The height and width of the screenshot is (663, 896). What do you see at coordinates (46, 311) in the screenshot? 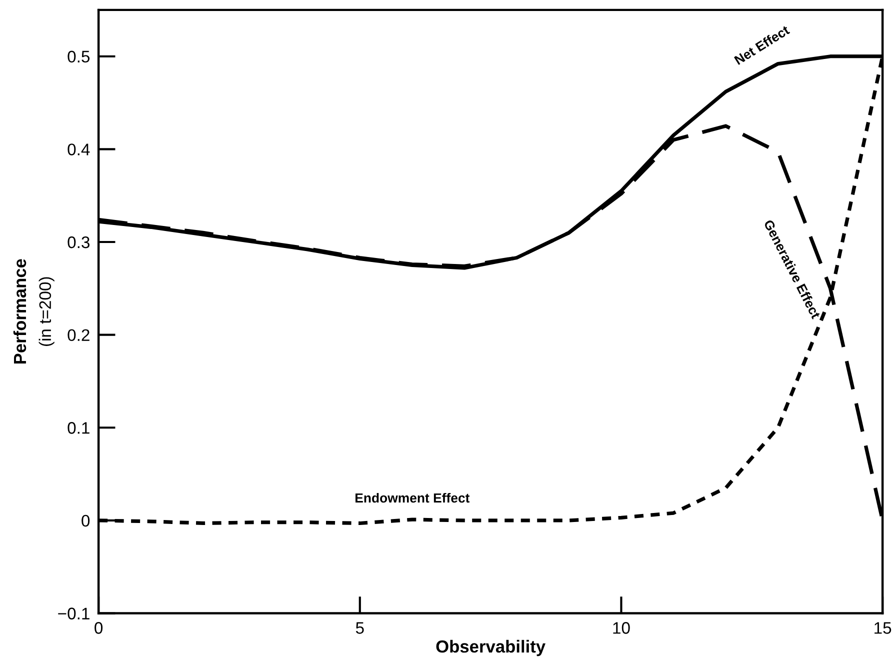
I see `text: (in t=200)` at bounding box center [46, 311].